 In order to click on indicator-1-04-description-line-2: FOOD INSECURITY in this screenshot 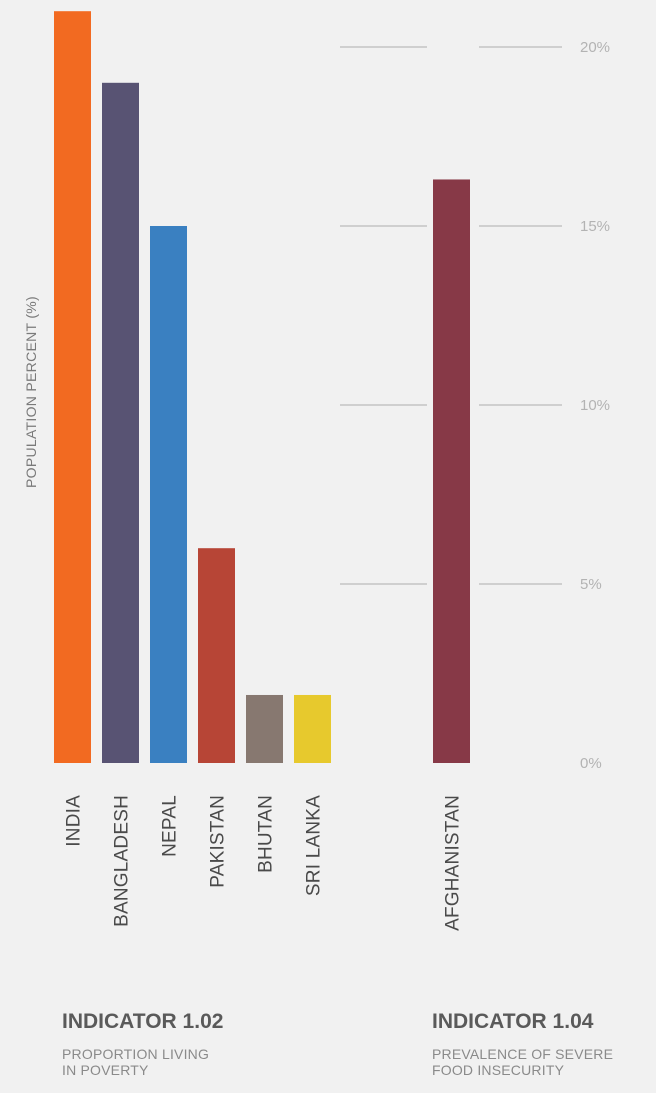, I will do `click(522, 1070)`.